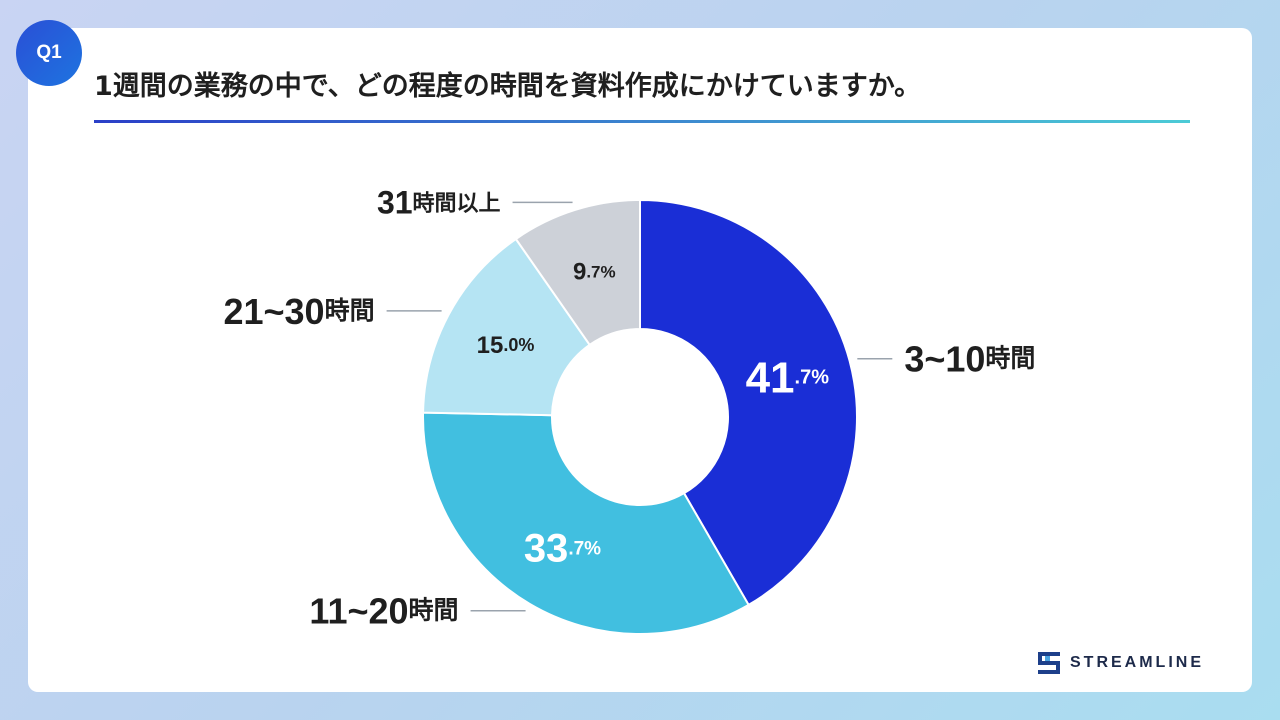 The width and height of the screenshot is (1280, 720). What do you see at coordinates (383, 610) in the screenshot?
I see `category-label-2: 11~20時間` at bounding box center [383, 610].